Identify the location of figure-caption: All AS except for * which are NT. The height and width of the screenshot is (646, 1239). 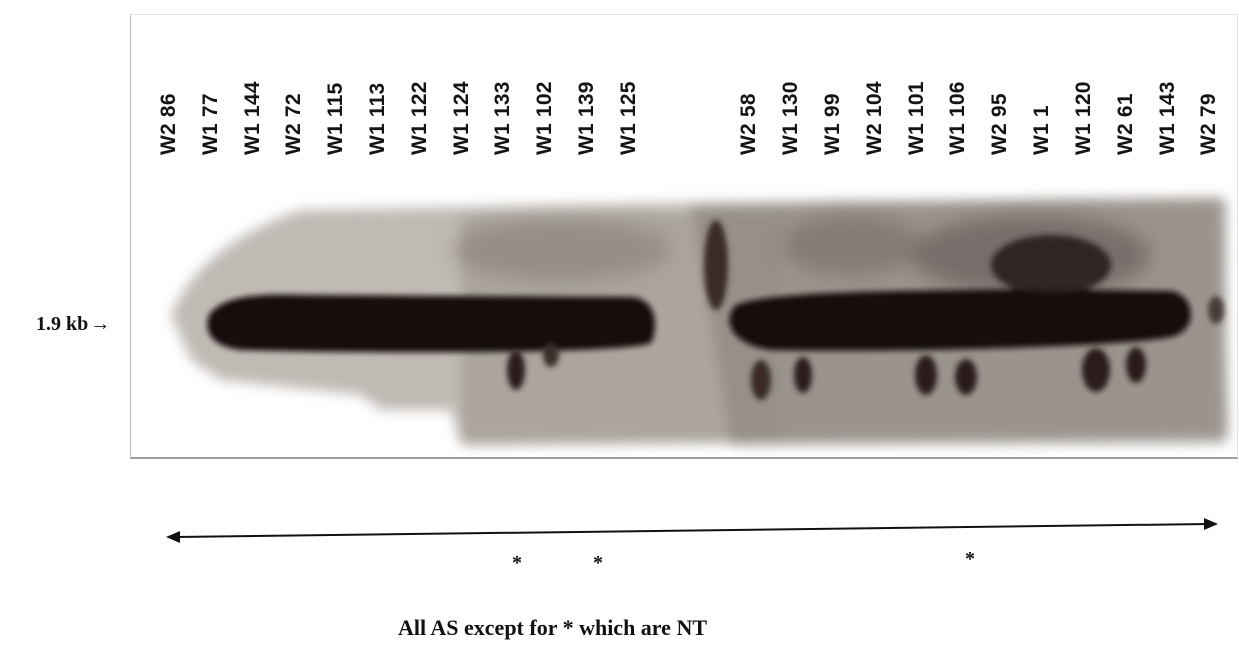
(552, 627).